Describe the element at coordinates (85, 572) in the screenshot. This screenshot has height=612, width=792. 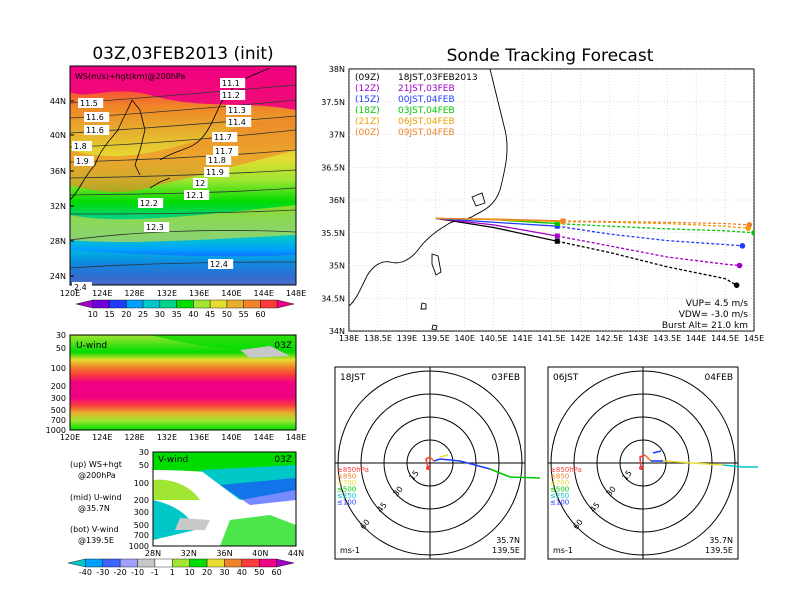
I see `wind-colorbar-label: -40` at that location.